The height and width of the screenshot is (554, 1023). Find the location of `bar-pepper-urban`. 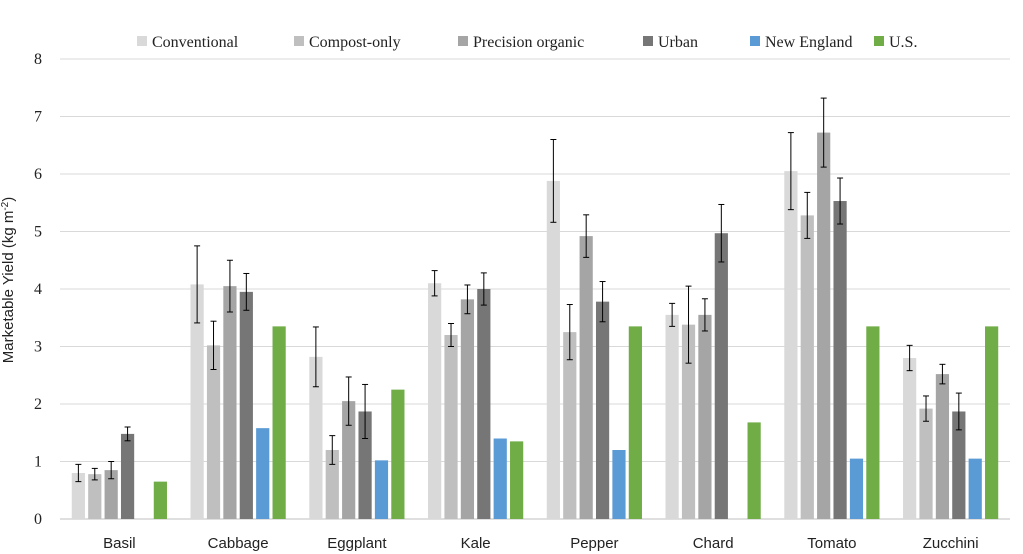

bar-pepper-urban is located at coordinates (602, 410).